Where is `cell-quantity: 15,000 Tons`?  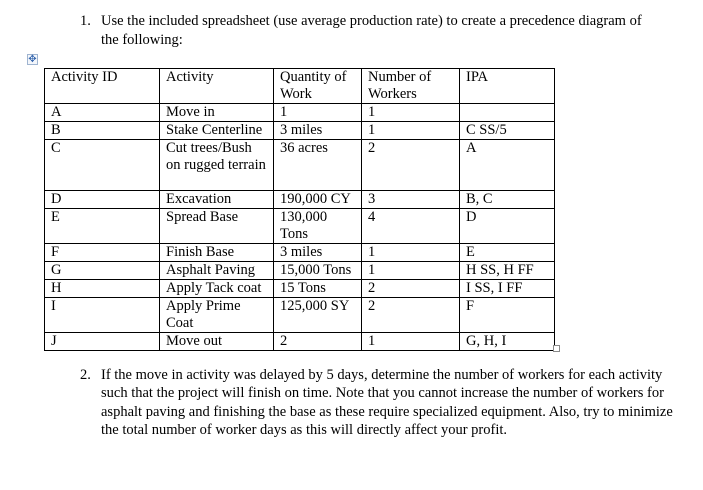
cell-quantity: 15,000 Tons is located at coordinates (317, 270).